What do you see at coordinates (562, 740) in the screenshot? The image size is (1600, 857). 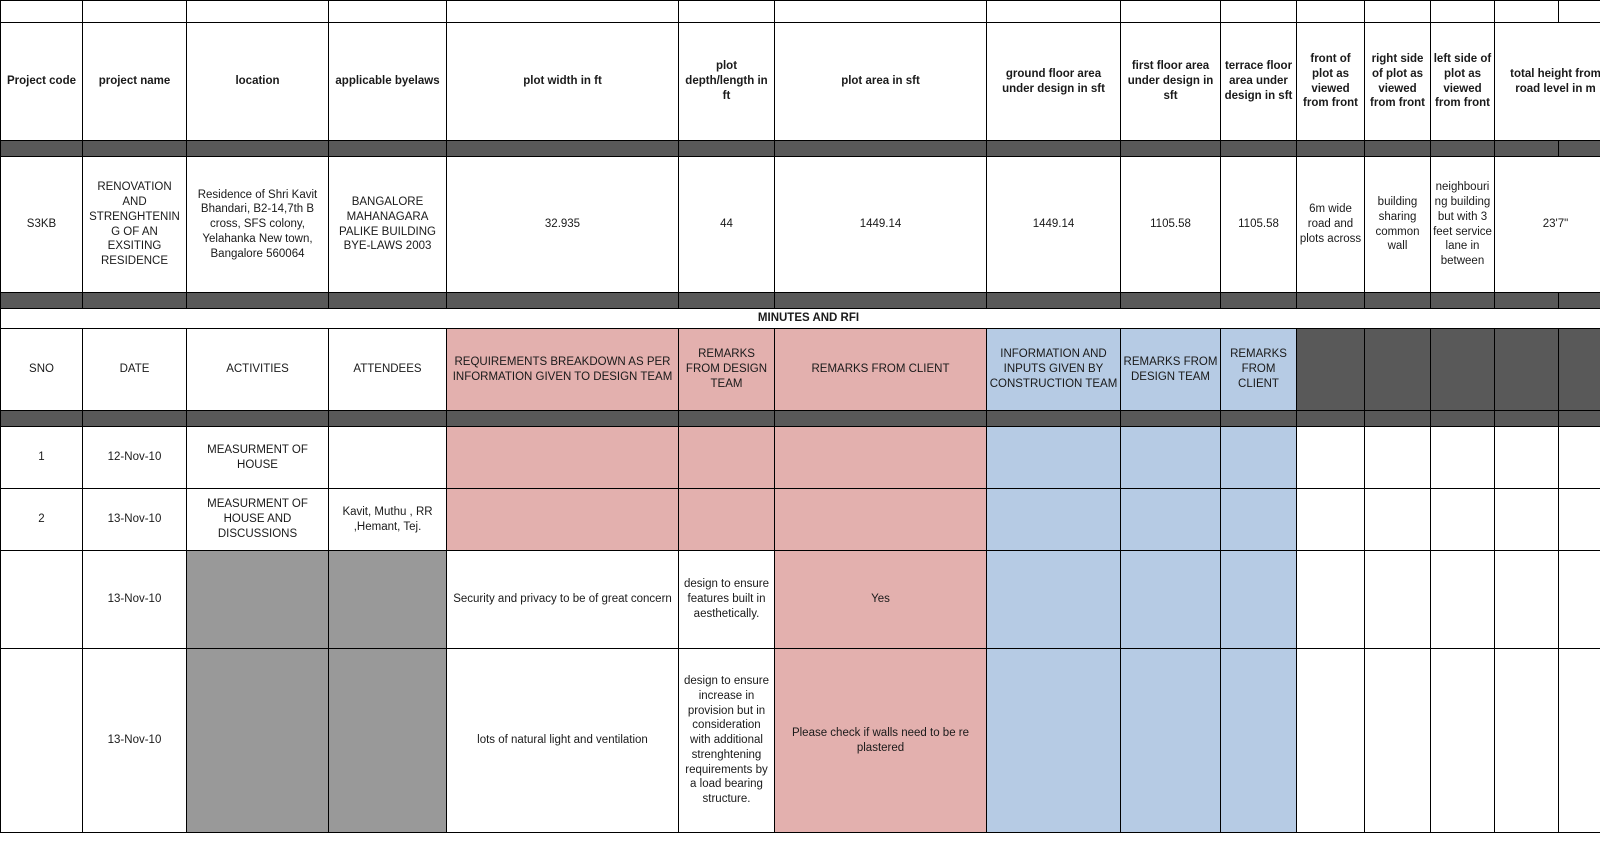 I see `cell-requirements: lots of natural light and ventilation` at bounding box center [562, 740].